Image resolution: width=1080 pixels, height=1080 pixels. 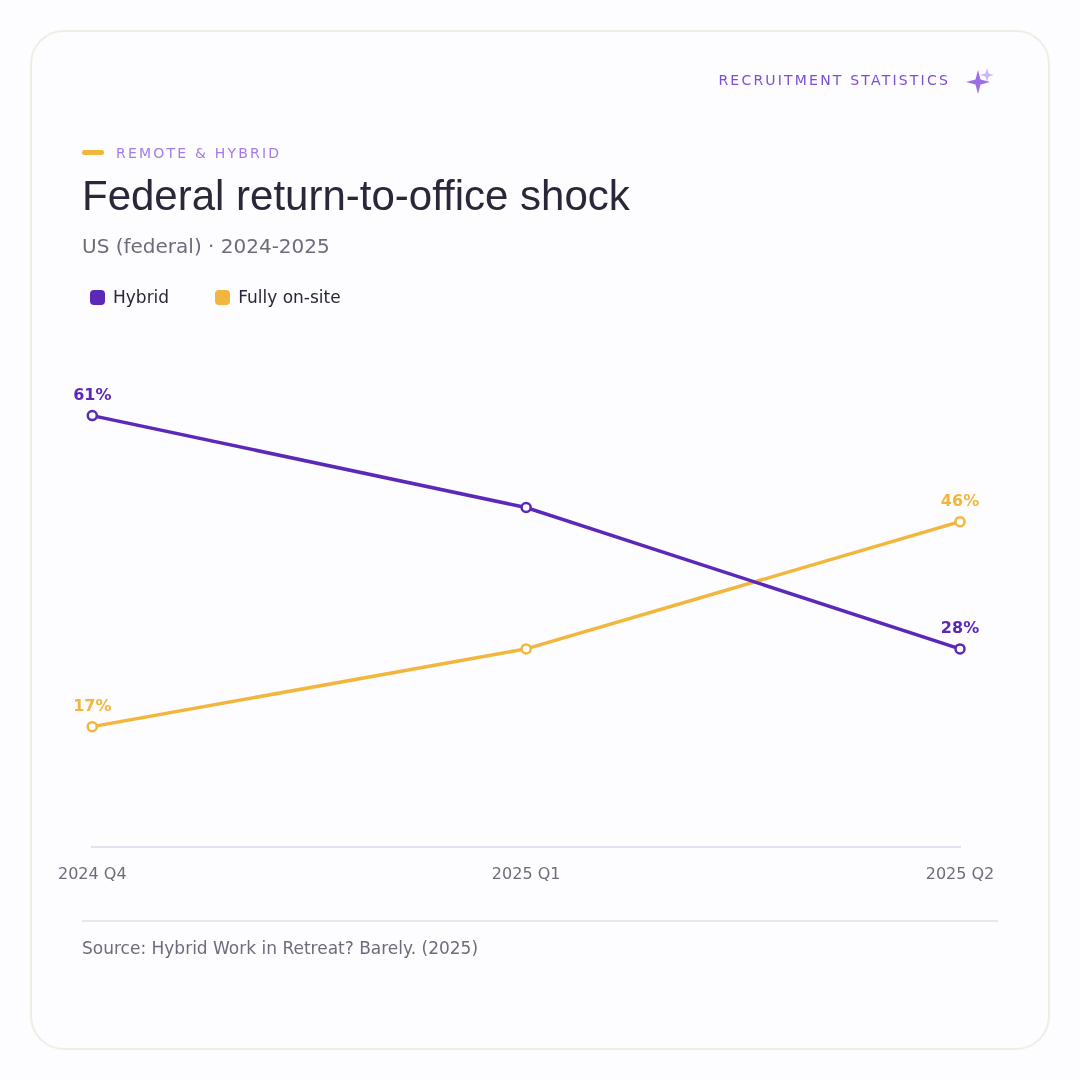 I want to click on x-tick-label: 2025 Q2, so click(x=960, y=873).